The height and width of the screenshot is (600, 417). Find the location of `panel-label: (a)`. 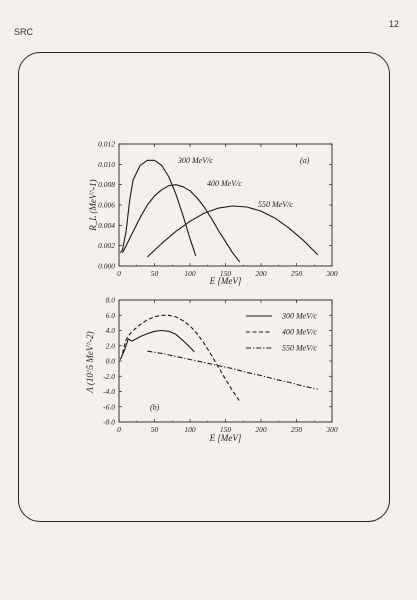

panel-label: (a) is located at coordinates (305, 160).